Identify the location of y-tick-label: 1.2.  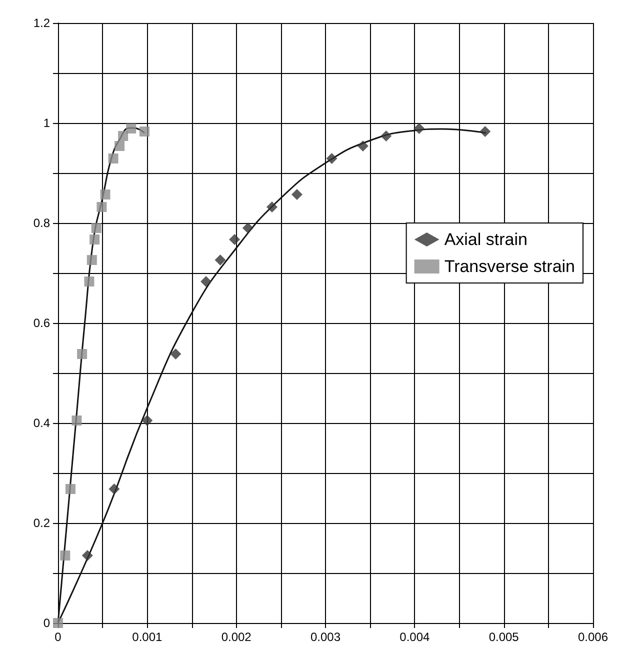
(41, 23).